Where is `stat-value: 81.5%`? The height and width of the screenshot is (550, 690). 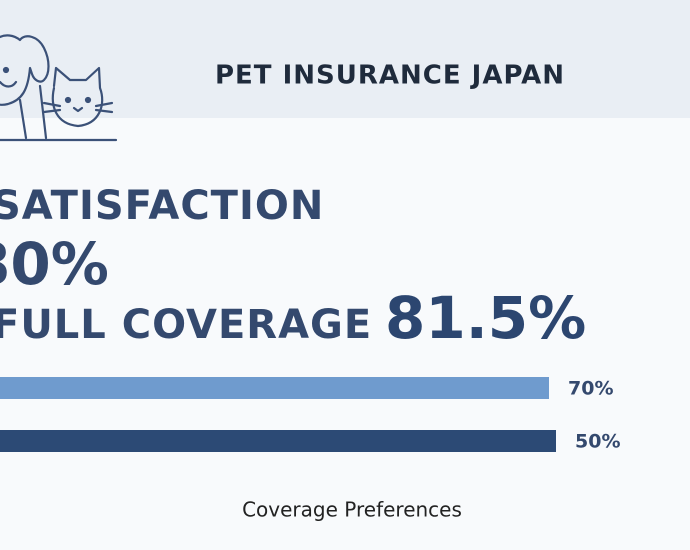 stat-value: 81.5% is located at coordinates (485, 318).